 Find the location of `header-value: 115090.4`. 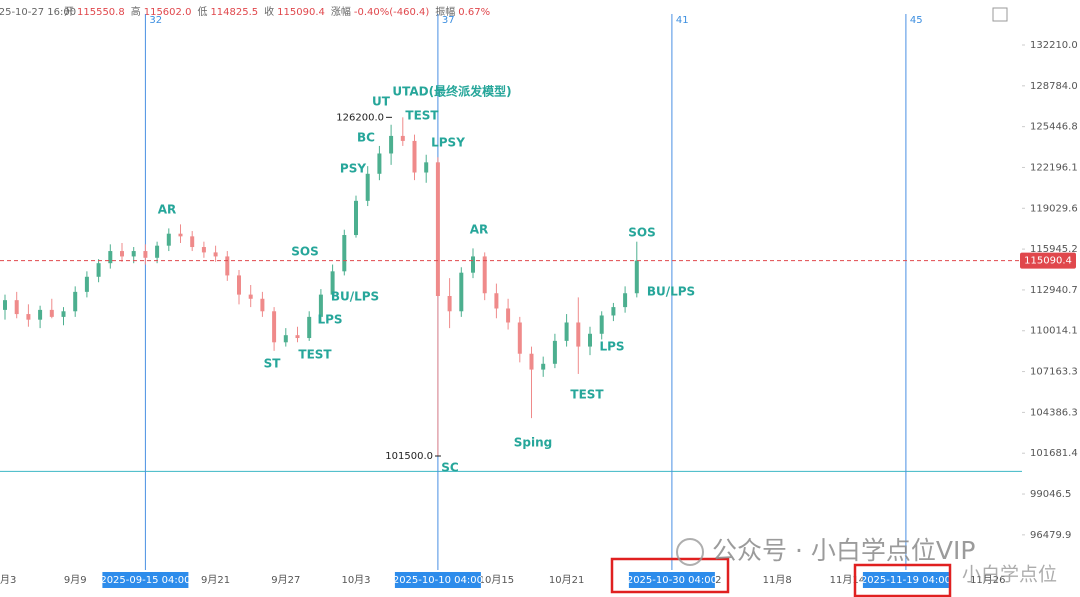

header-value: 115090.4 is located at coordinates (301, 12).